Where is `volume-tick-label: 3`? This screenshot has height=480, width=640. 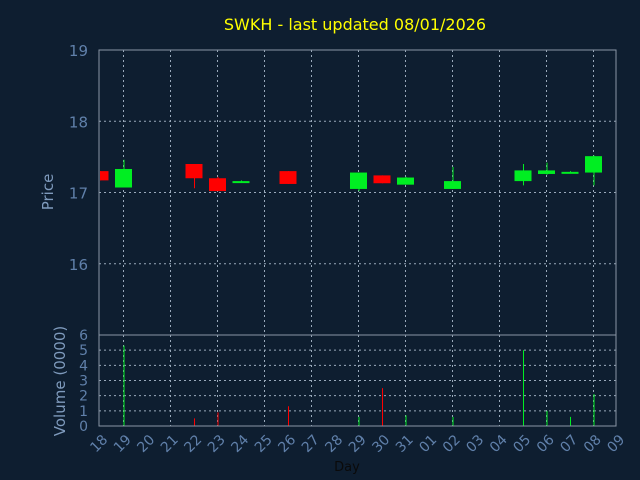 volume-tick-label: 3 is located at coordinates (83, 382).